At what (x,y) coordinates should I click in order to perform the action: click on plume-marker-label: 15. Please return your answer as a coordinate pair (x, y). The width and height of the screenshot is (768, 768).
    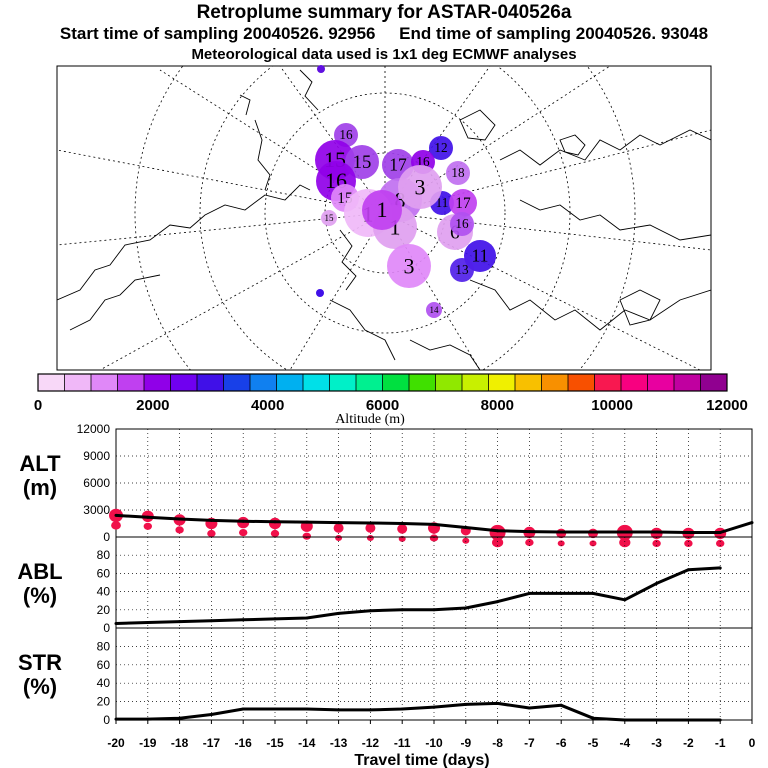
    Looking at the image, I should click on (330, 218).